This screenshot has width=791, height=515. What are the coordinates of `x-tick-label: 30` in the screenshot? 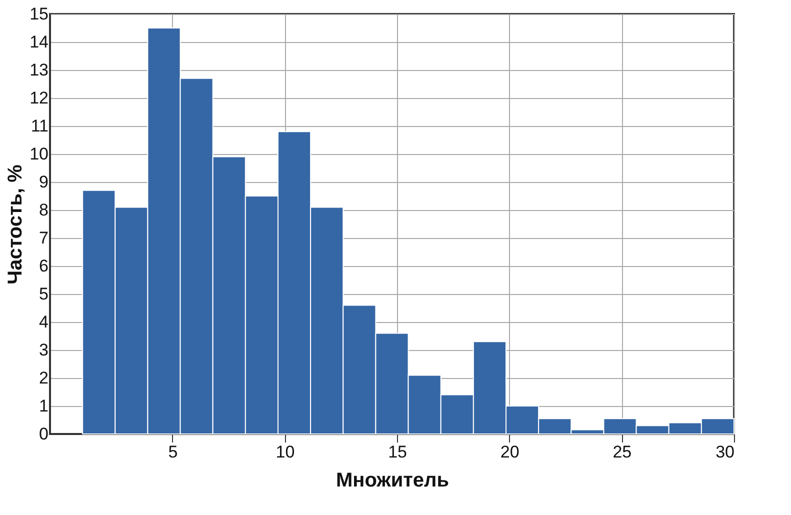 It's located at (725, 452).